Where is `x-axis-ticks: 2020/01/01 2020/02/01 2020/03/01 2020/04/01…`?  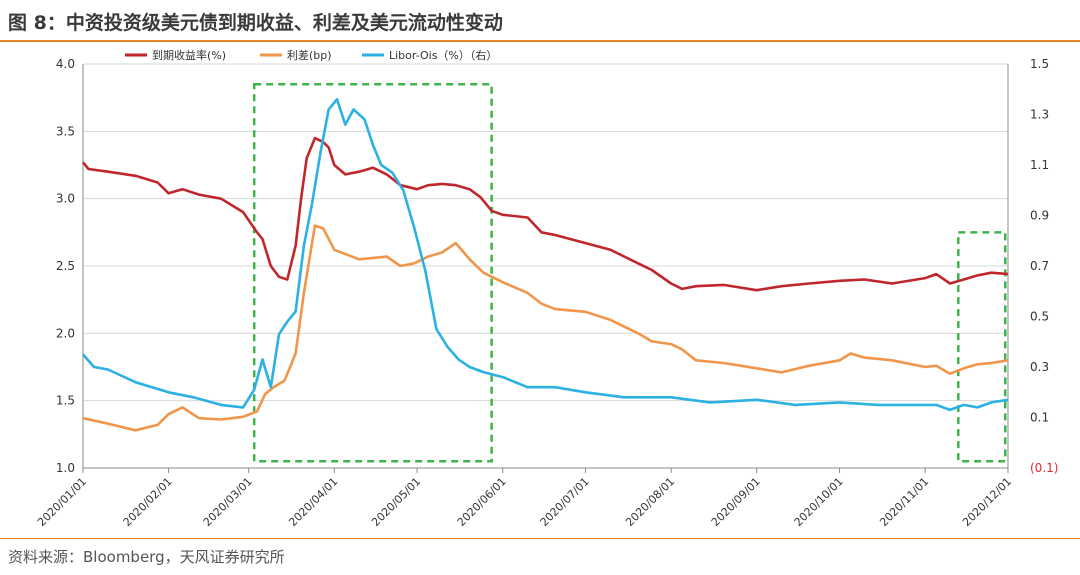 x-axis-ticks: 2020/01/01 2020/02/01 2020/03/01 2020/04/01… is located at coordinates (524, 498).